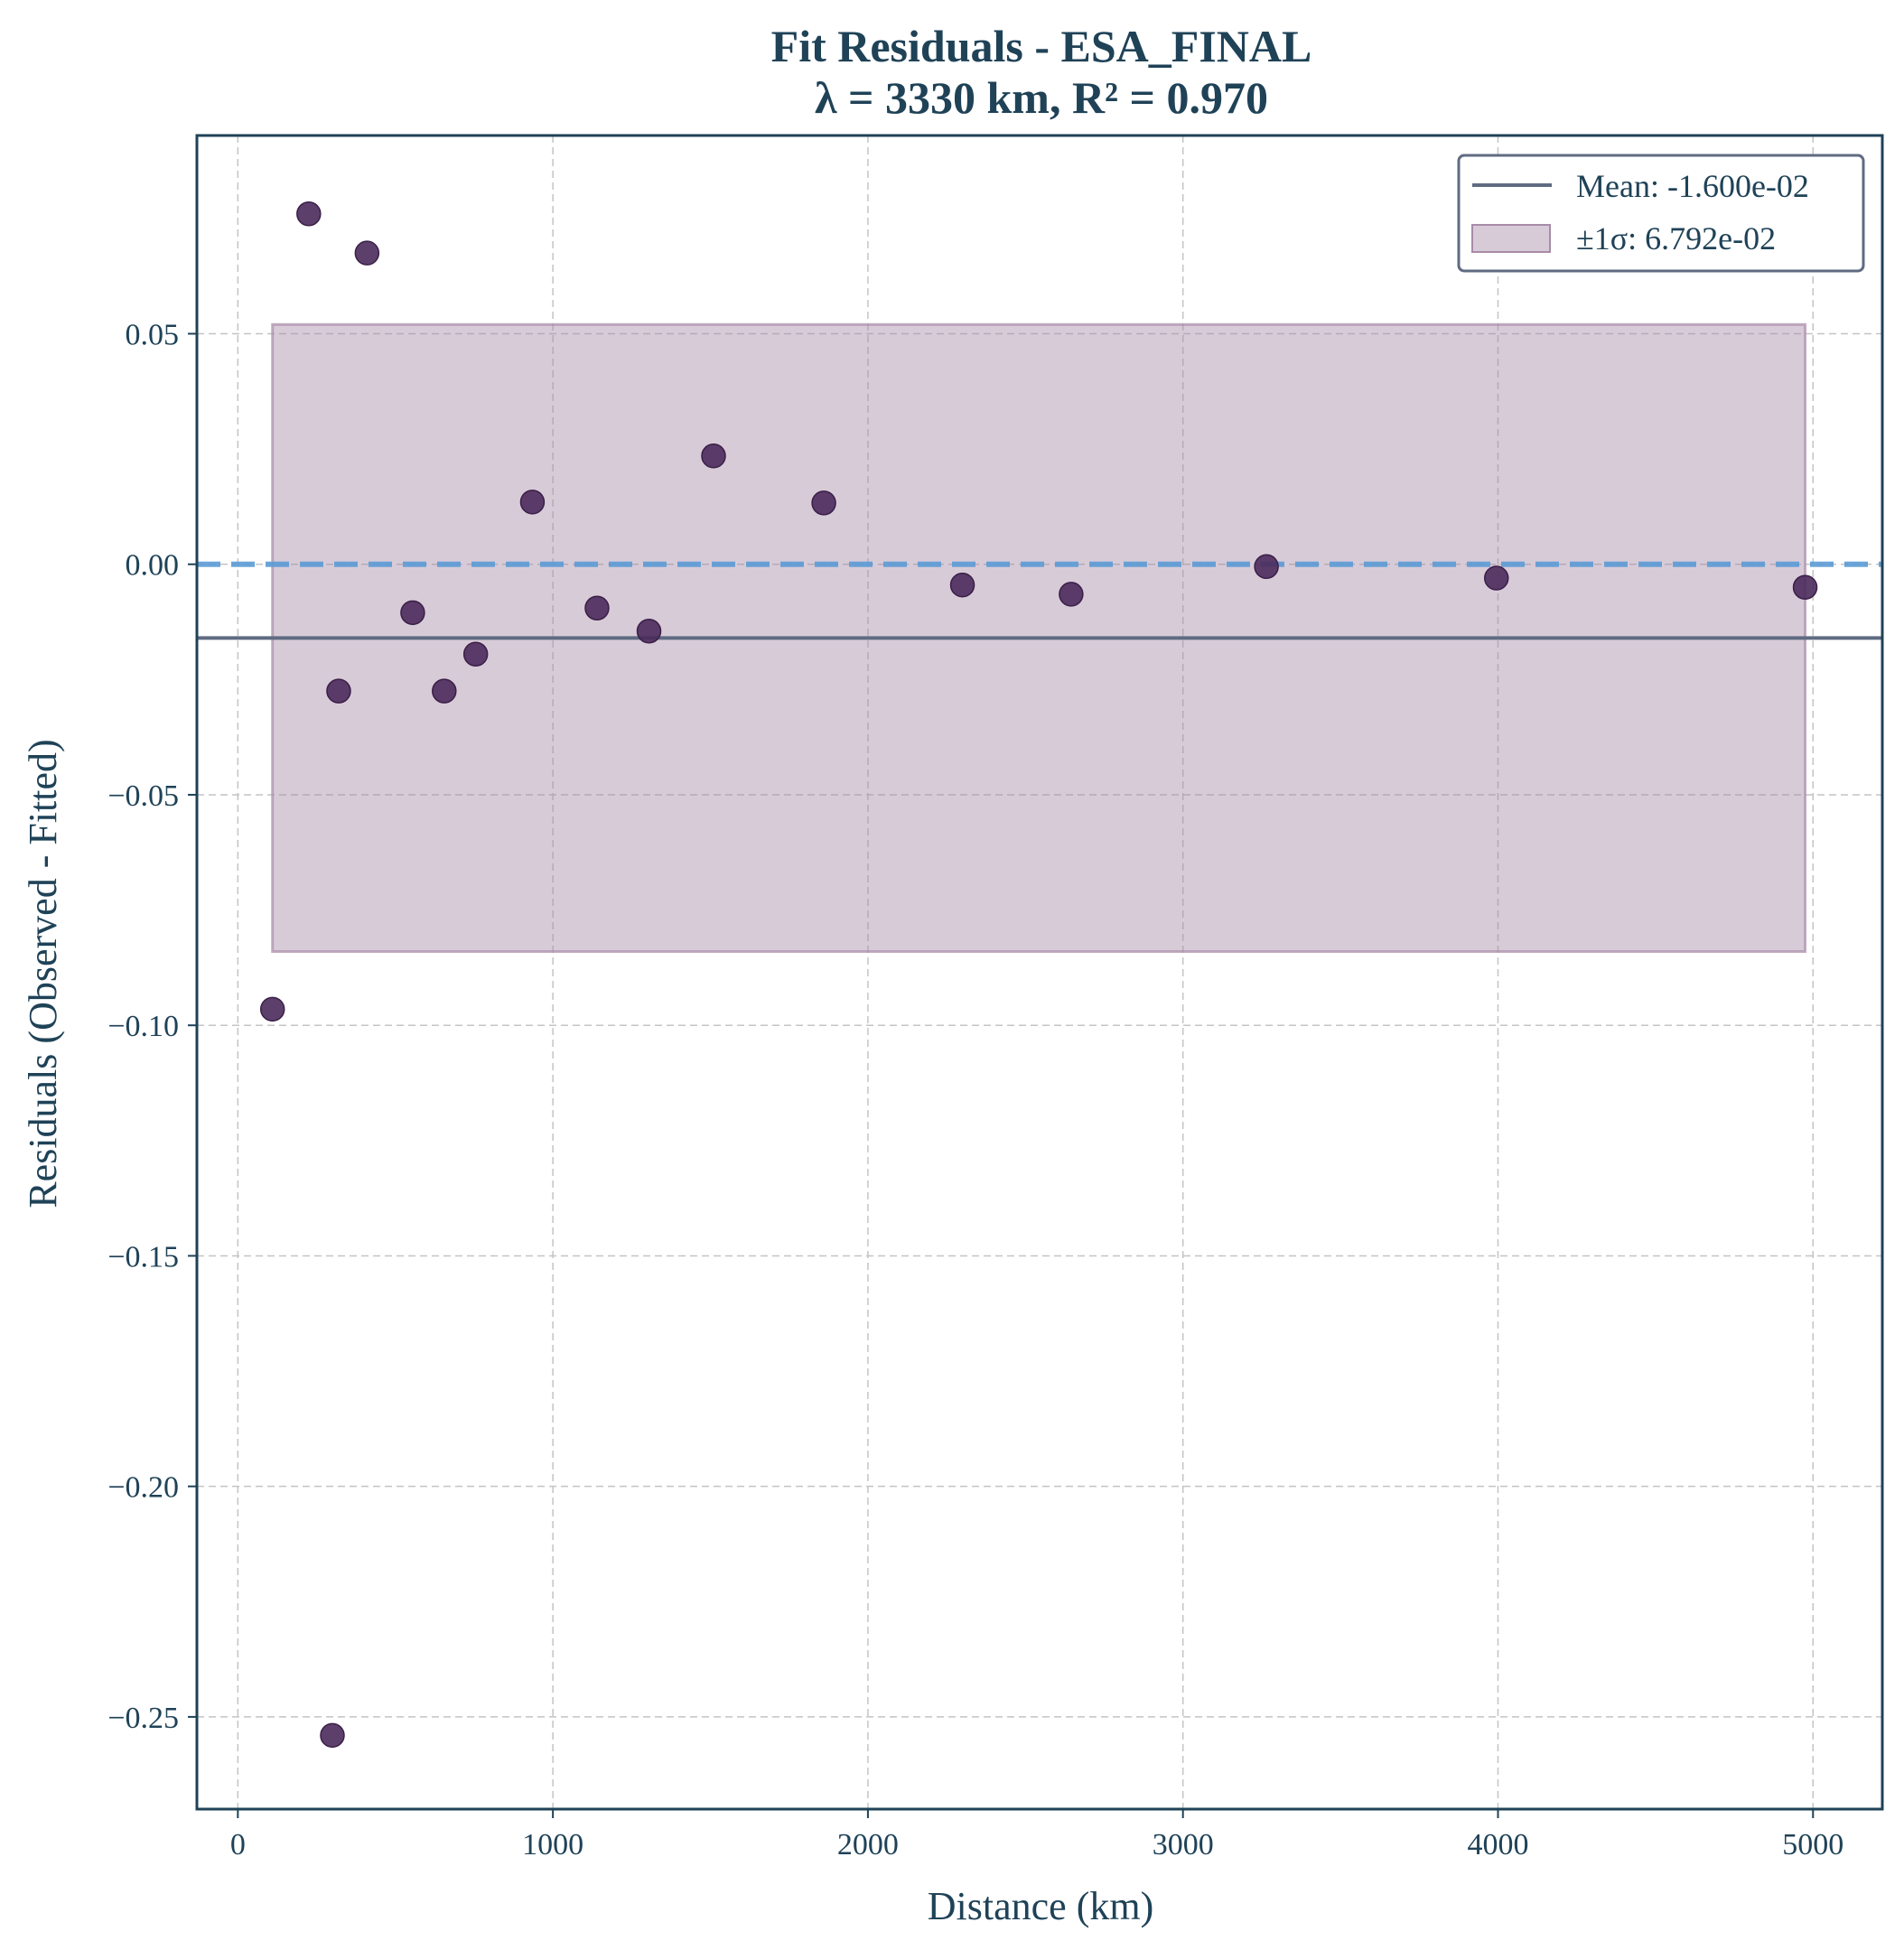 The image size is (1904, 1950). Describe the element at coordinates (868, 1844) in the screenshot. I see `x-tick-label: 2000` at that location.